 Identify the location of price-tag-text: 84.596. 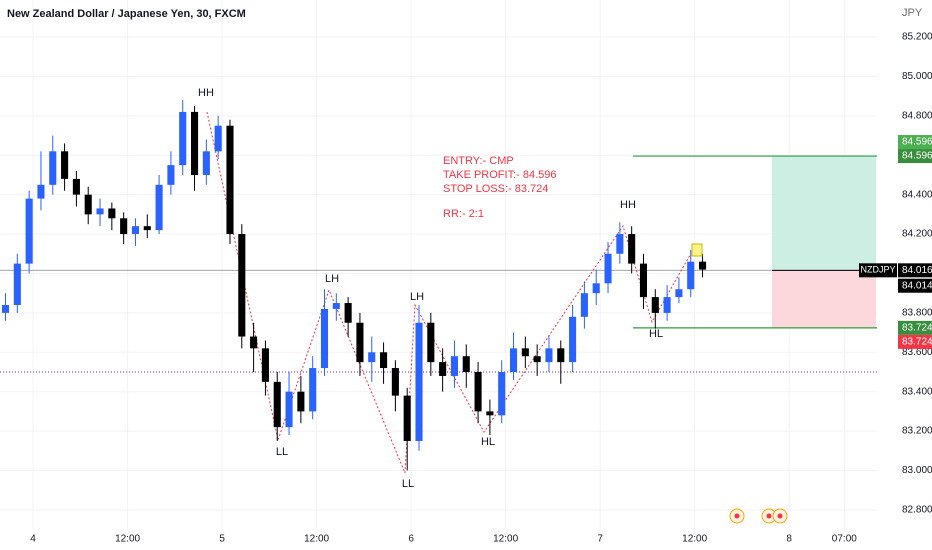
(917, 142).